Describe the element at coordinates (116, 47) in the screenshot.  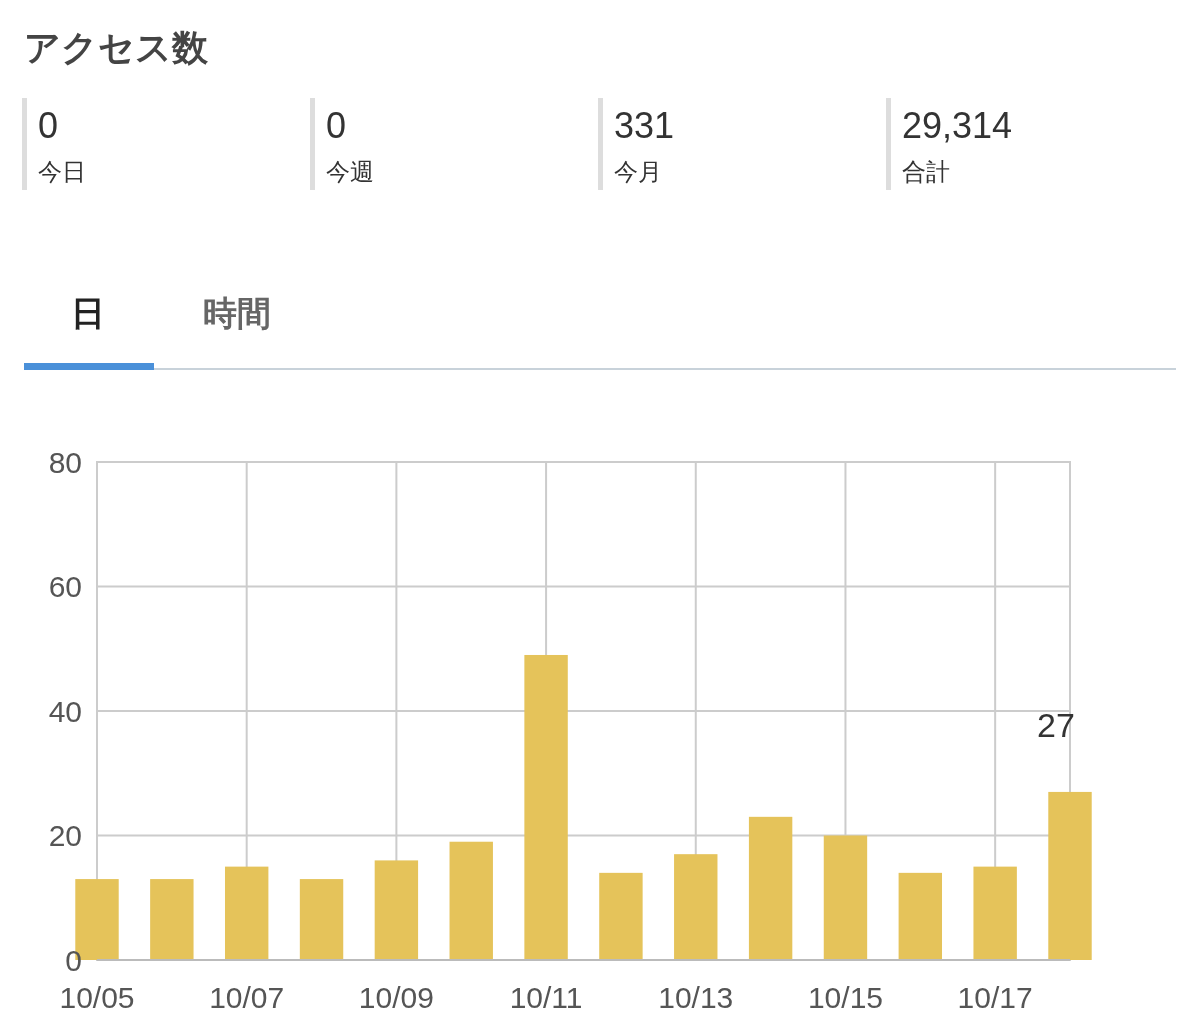
I see `text: アクセス数` at that location.